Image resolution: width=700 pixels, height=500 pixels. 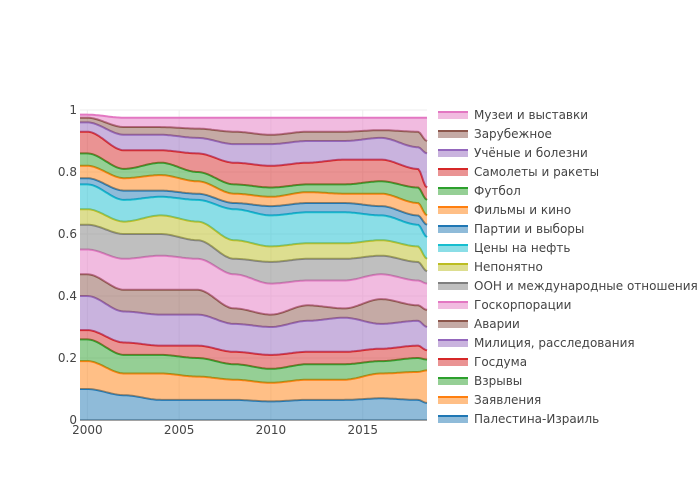 What do you see at coordinates (271, 430) in the screenshot?
I see `x-tick-label: 2010` at bounding box center [271, 430].